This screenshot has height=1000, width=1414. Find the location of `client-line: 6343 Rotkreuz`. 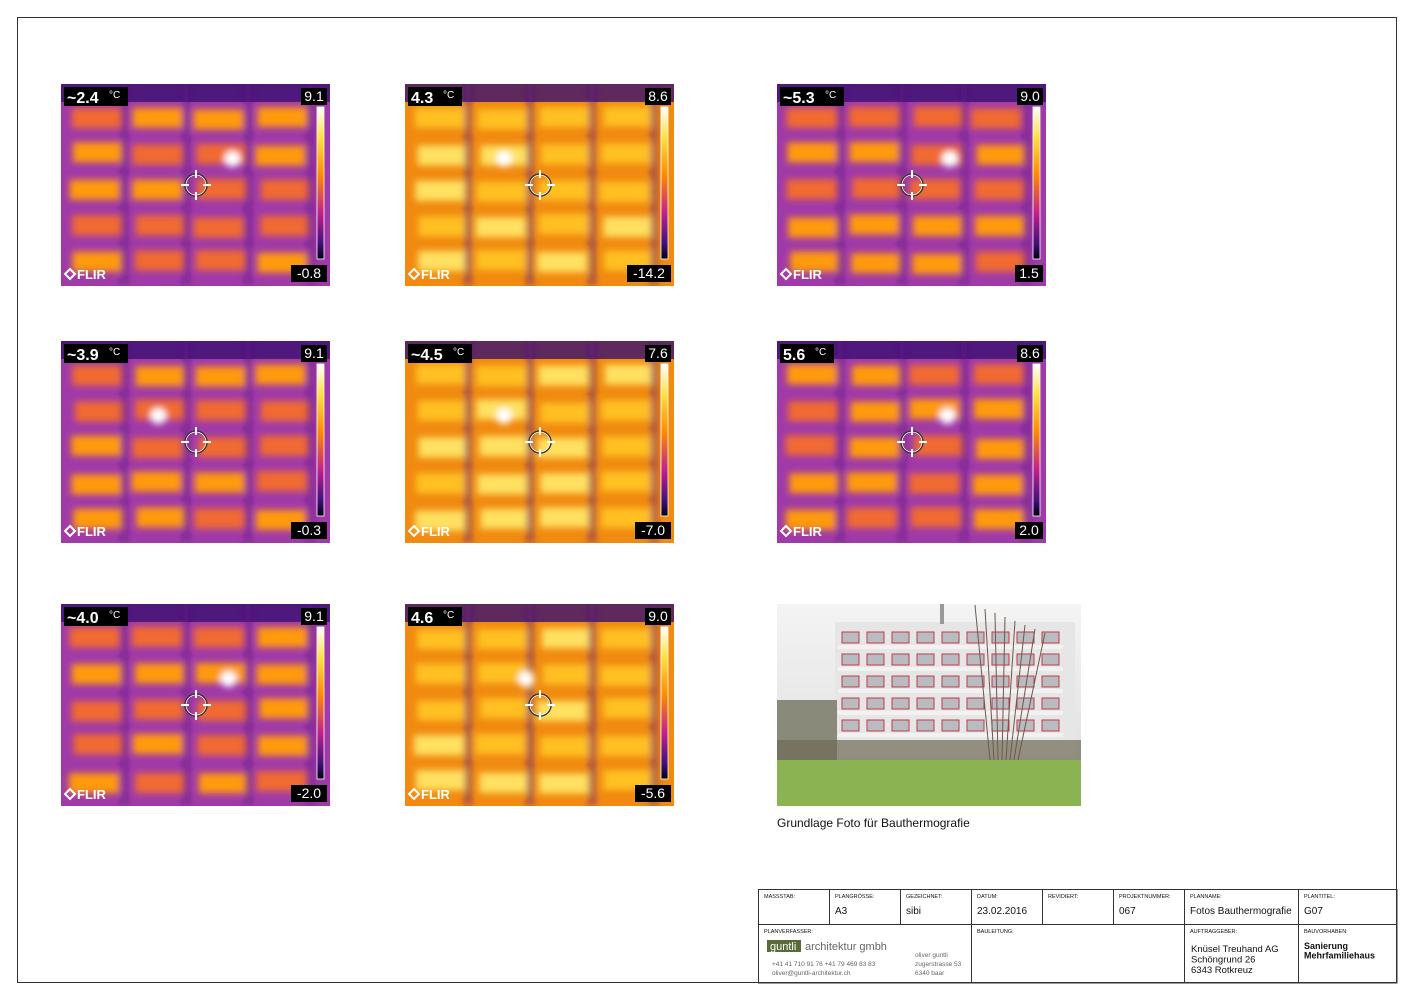

client-line: 6343 Rotkreuz is located at coordinates (1222, 970).